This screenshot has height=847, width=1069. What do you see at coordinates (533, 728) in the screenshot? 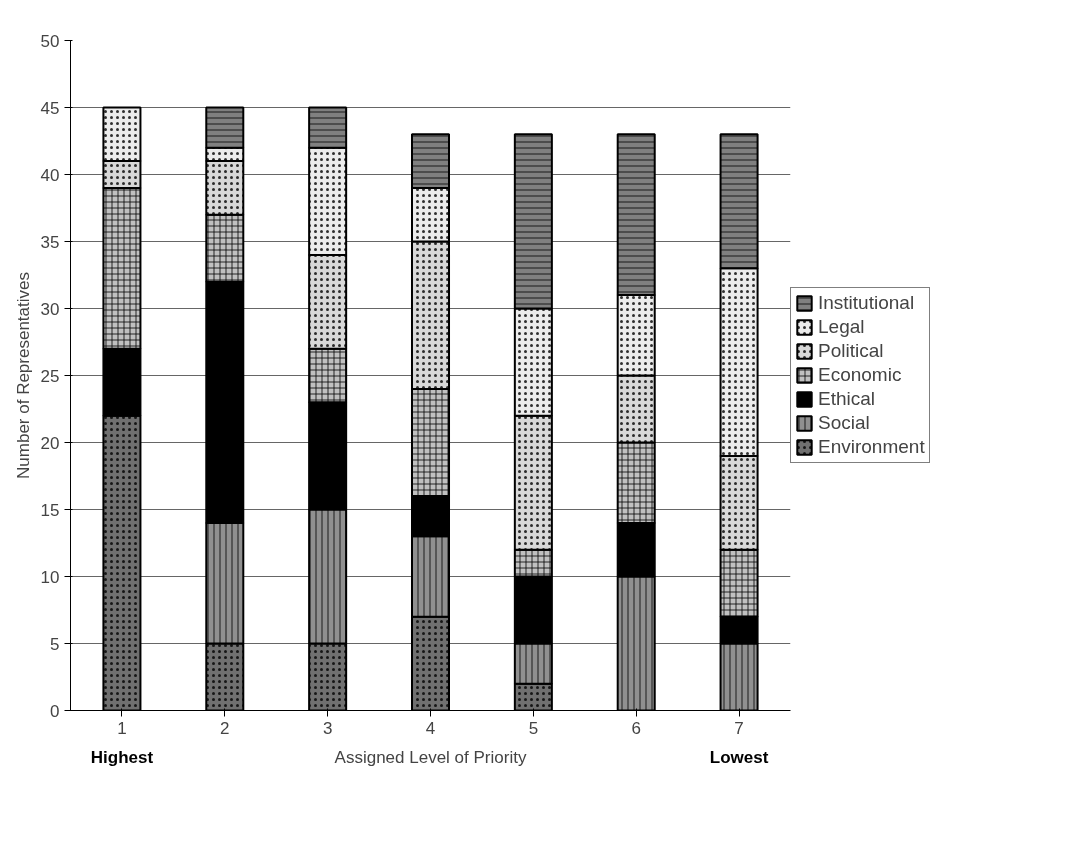
I see `x-tick-label: 5` at bounding box center [533, 728].